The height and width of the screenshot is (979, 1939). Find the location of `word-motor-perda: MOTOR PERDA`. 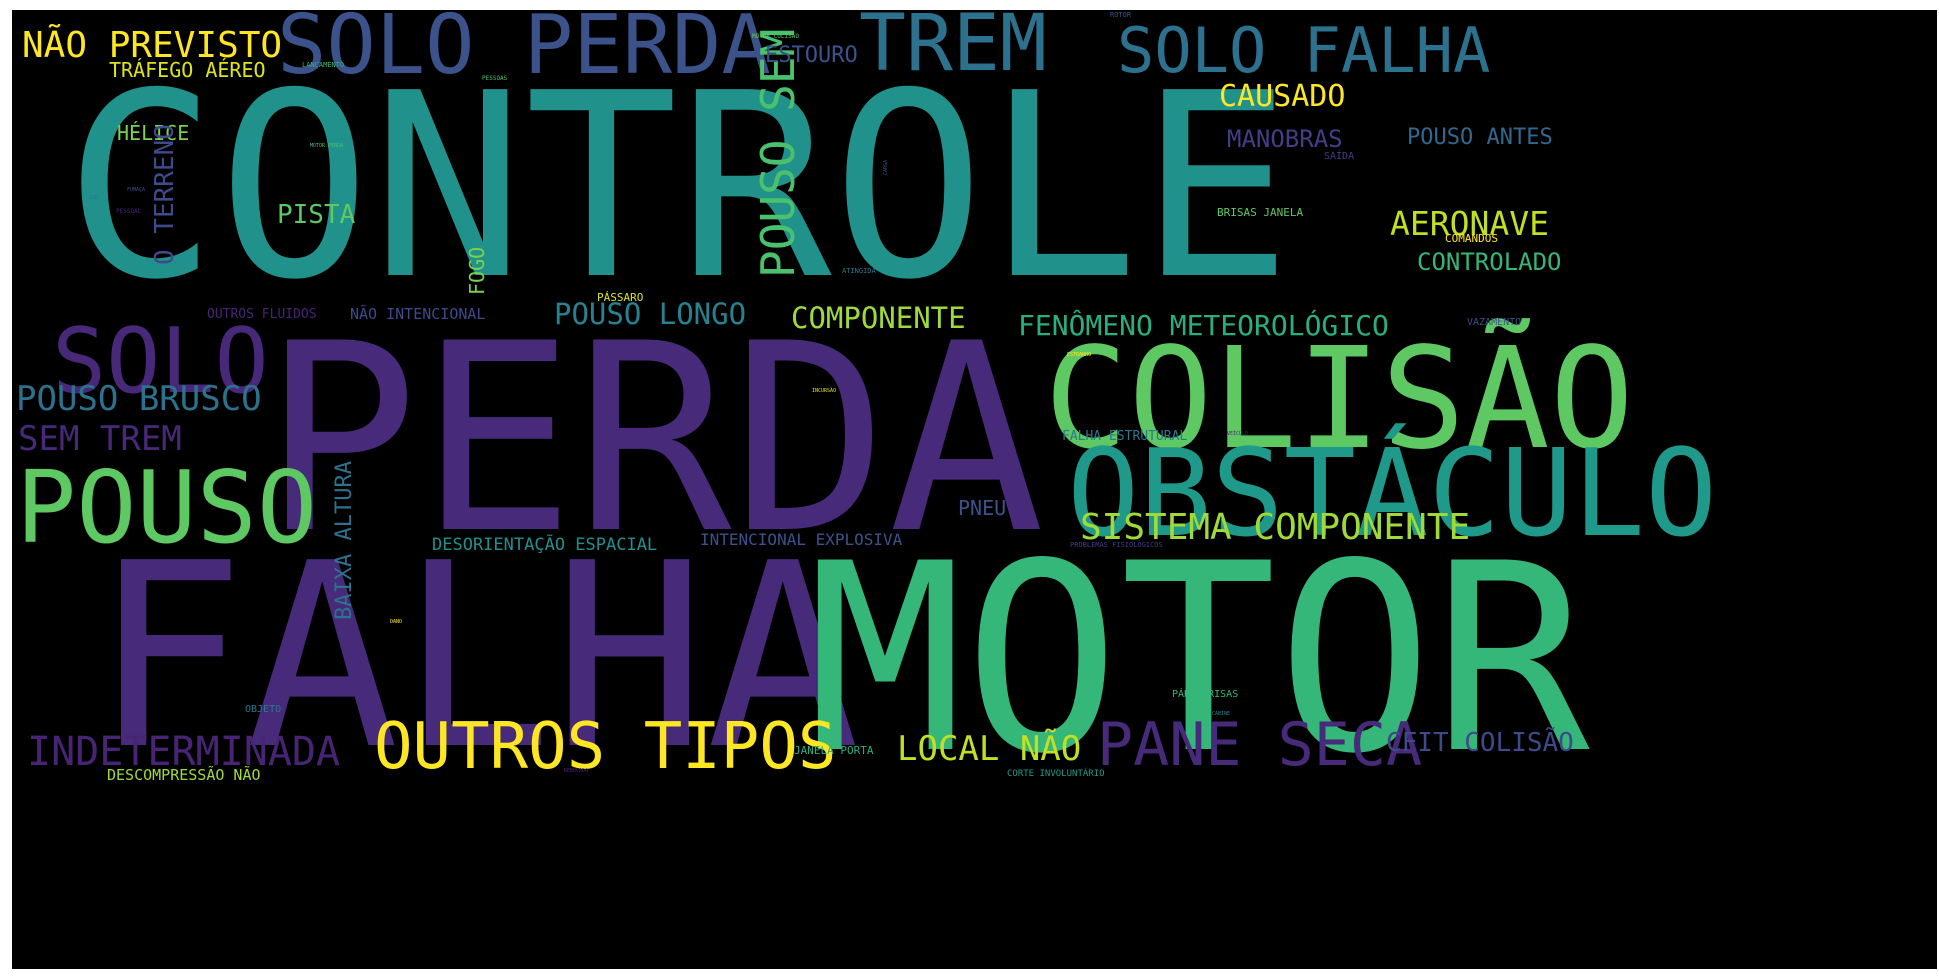

word-motor-perda: MOTOR PERDA is located at coordinates (327, 146).